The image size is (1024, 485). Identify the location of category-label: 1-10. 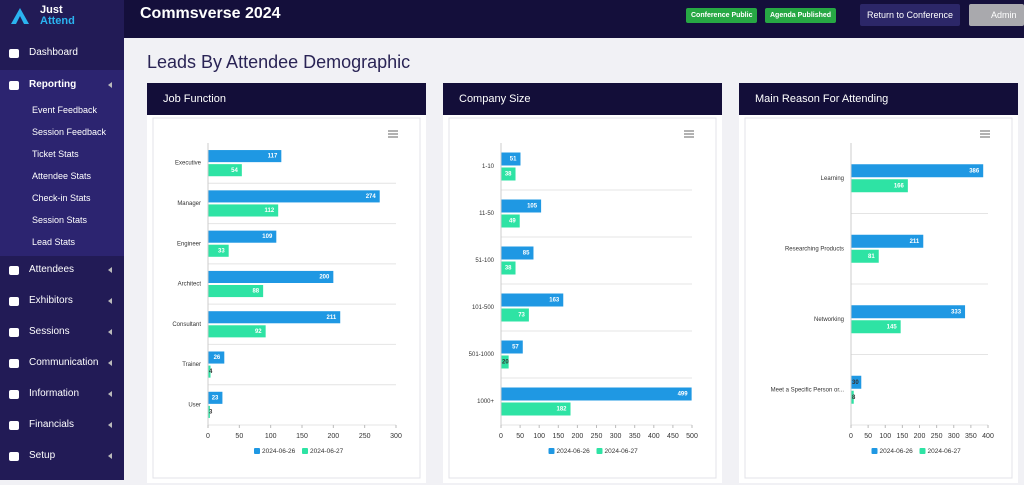
(488, 167).